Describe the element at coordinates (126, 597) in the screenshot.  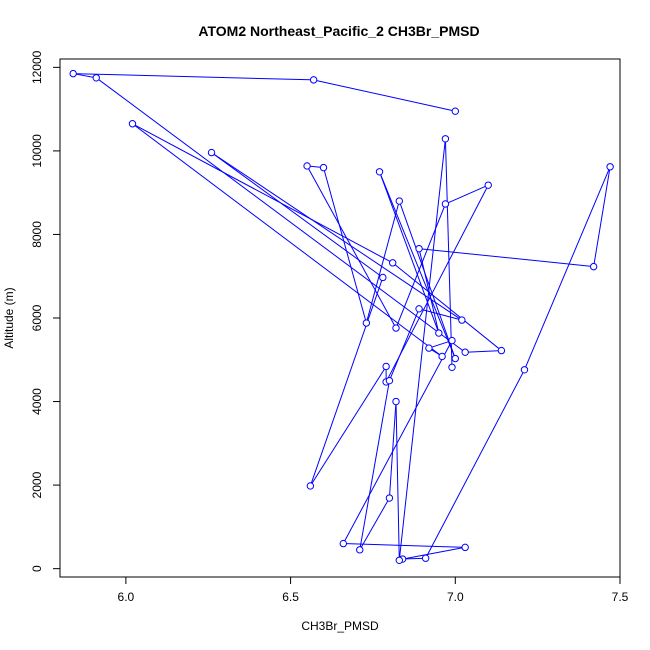
I see `x-tick-label: 6.0` at that location.